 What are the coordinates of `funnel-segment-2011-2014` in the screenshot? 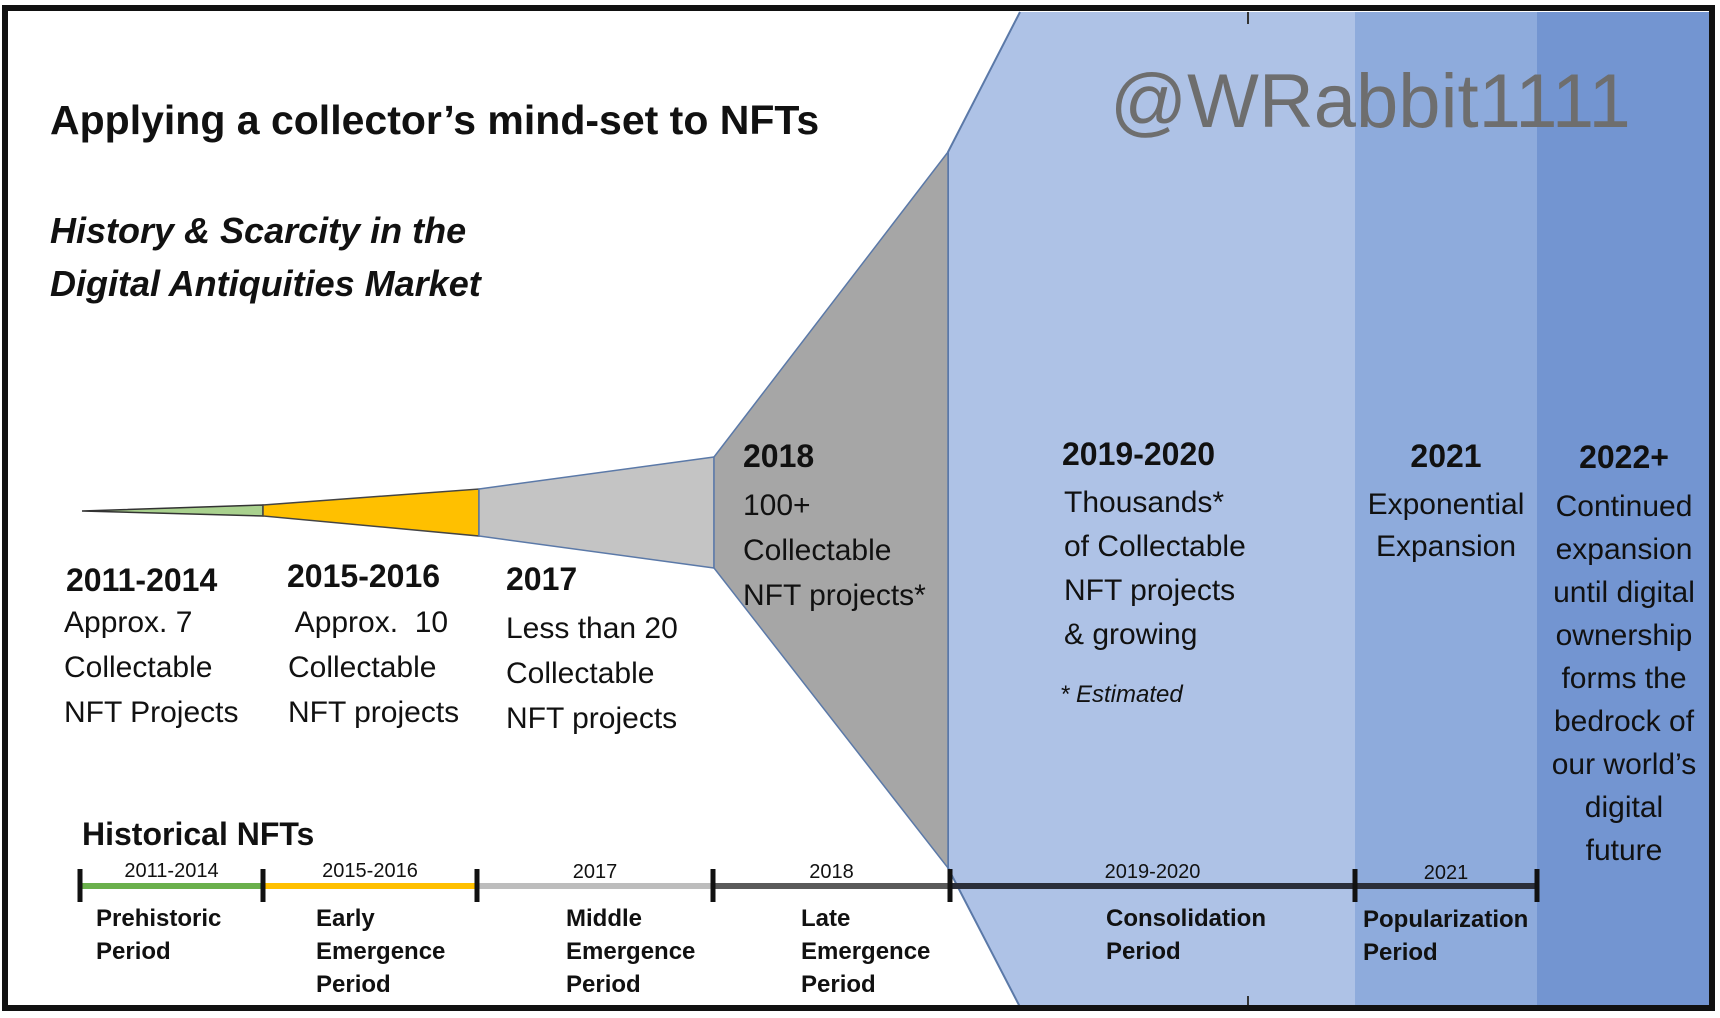 It's located at (172, 510).